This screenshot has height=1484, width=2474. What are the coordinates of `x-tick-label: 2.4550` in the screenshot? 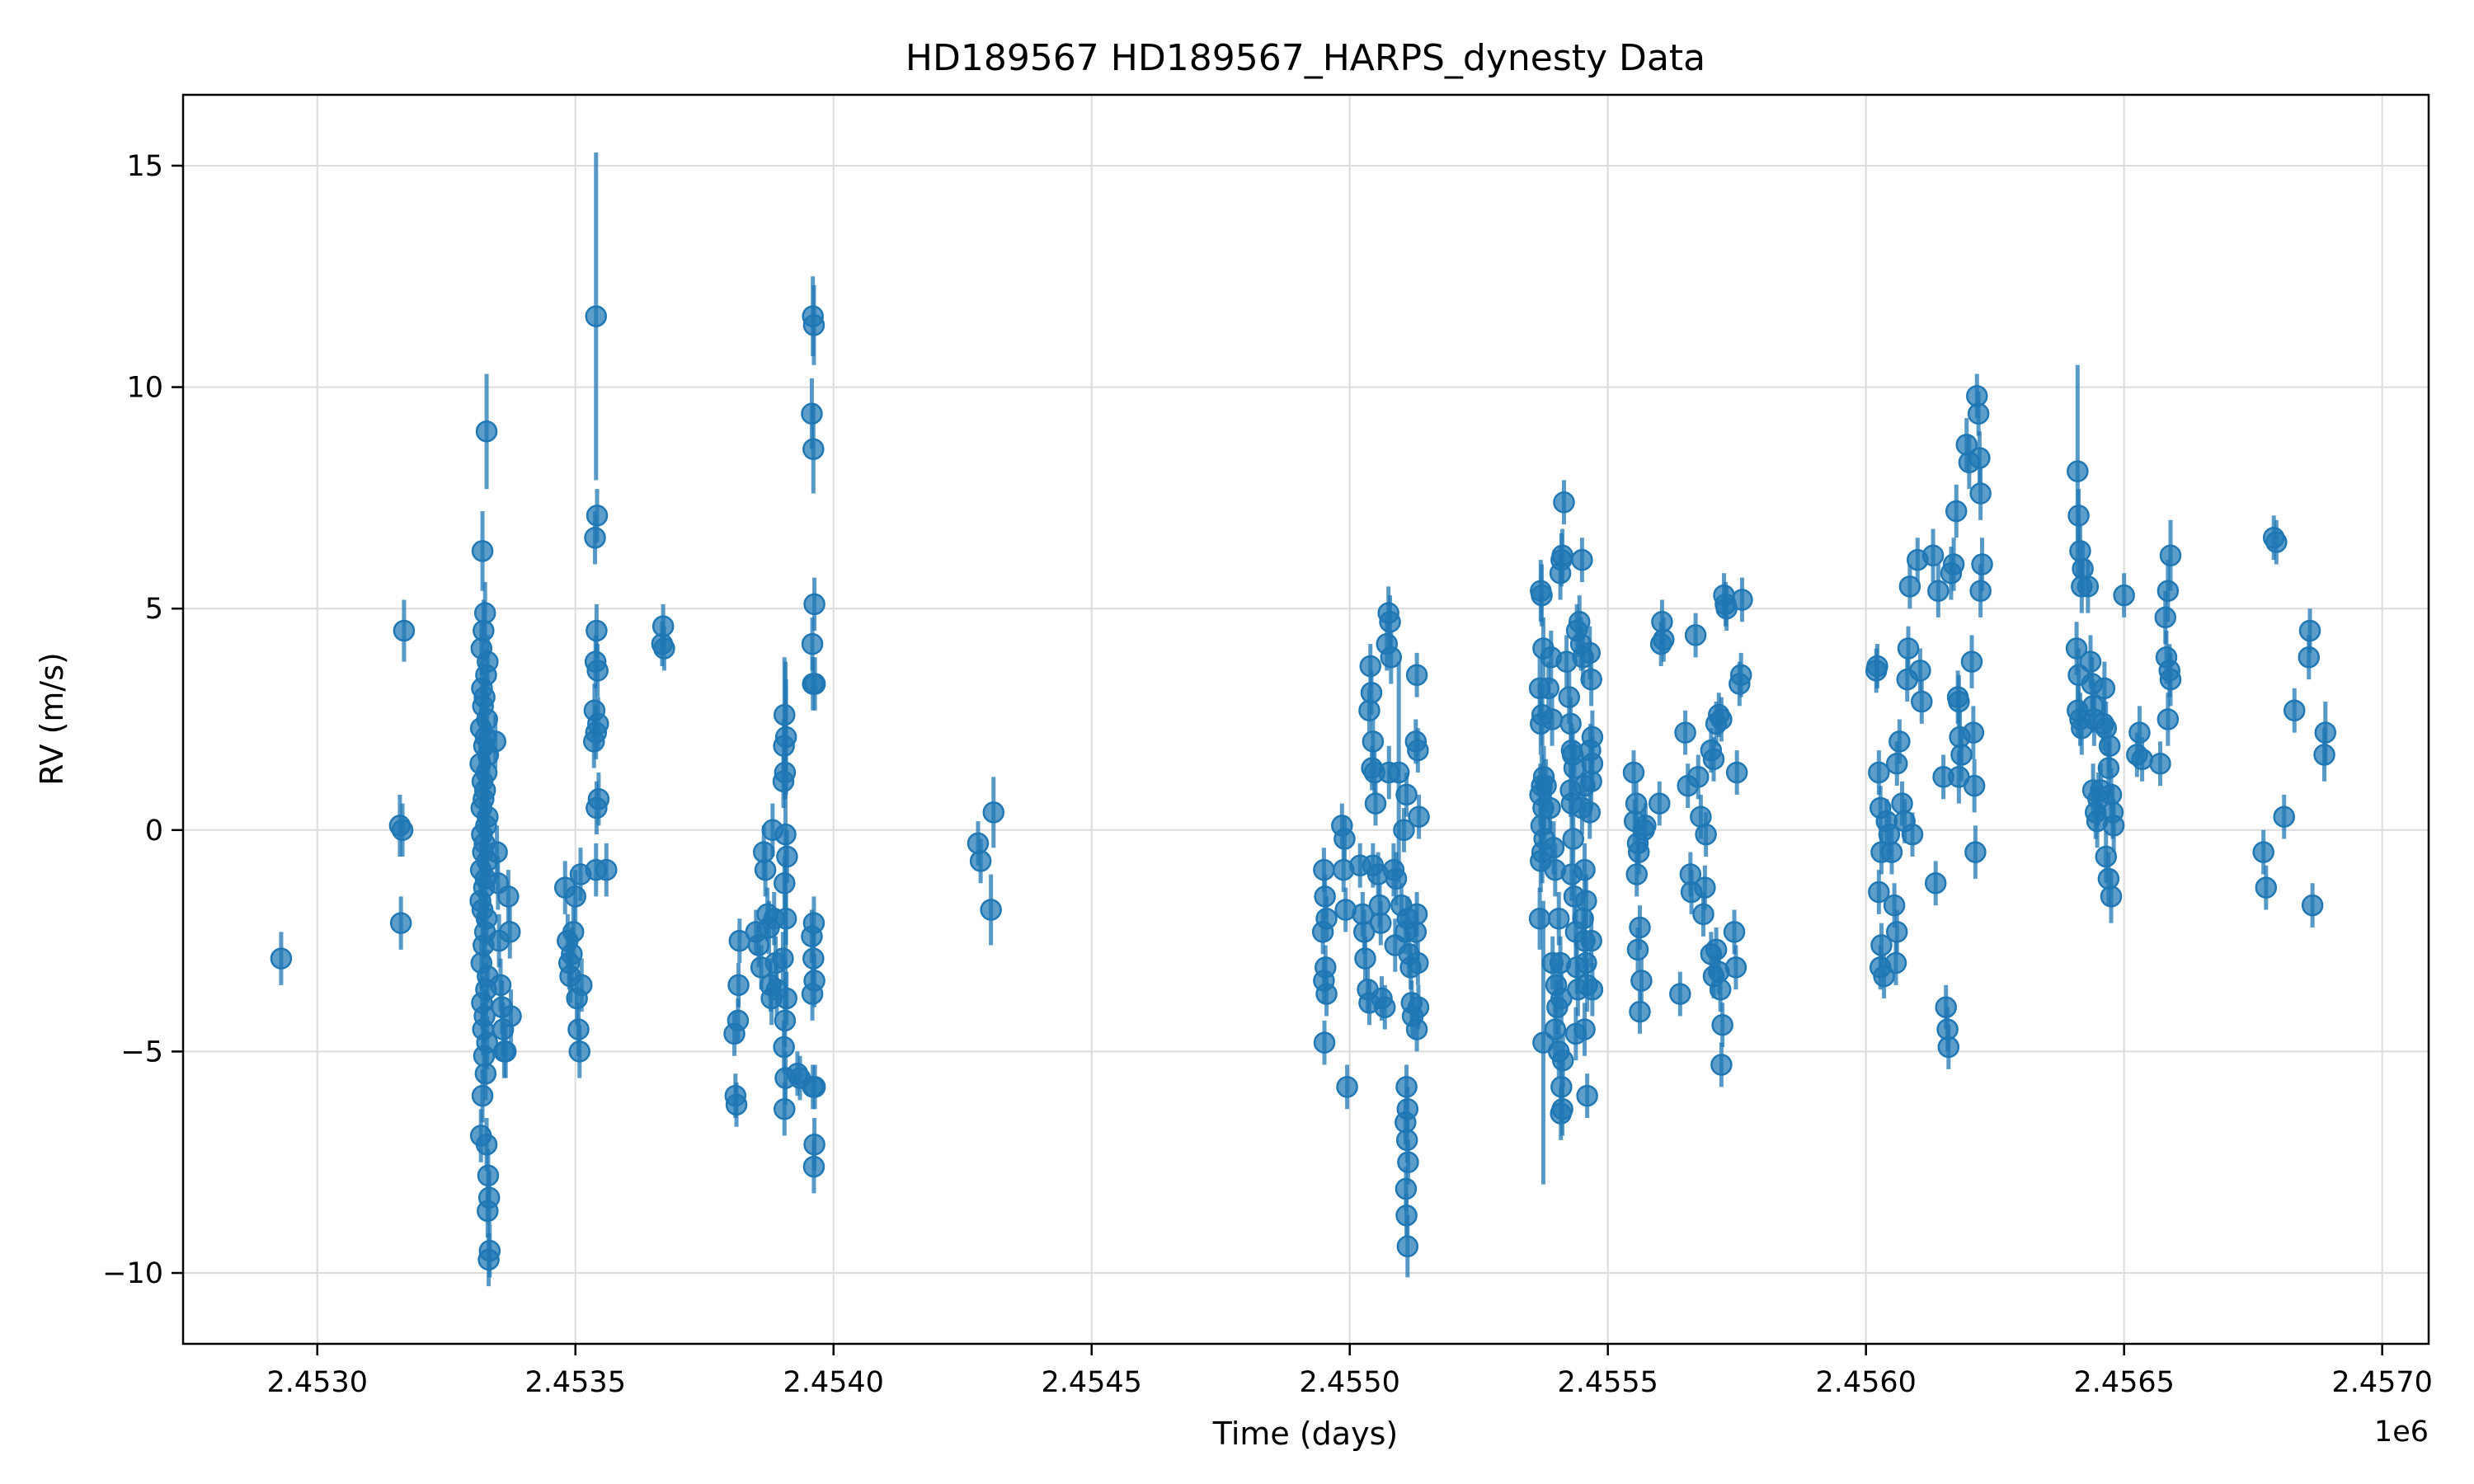 It's located at (1349, 1382).